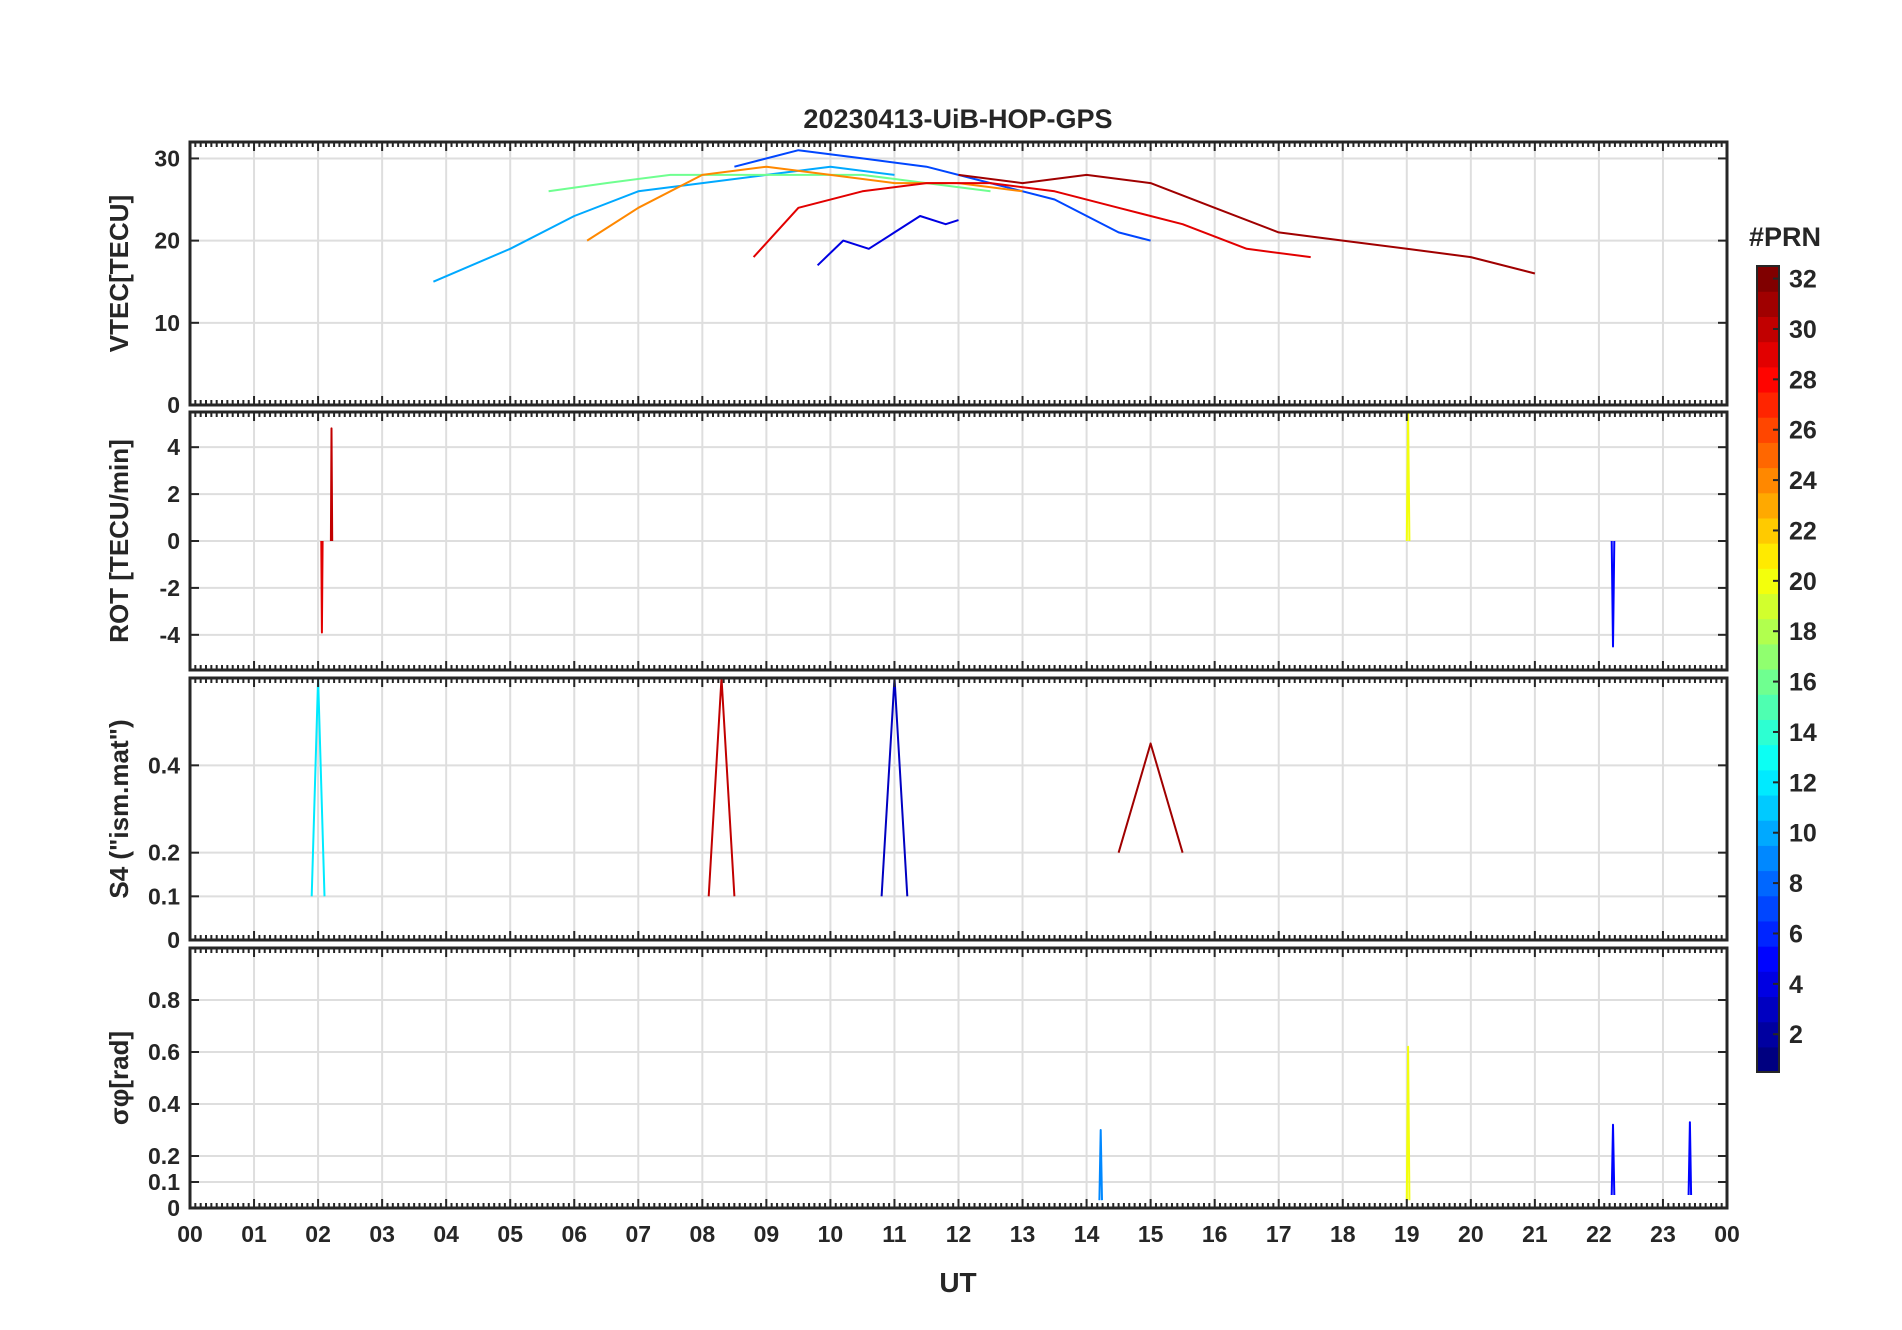 This screenshot has height=1330, width=1902. What do you see at coordinates (767, 1234) in the screenshot?
I see `x-tick-label: 09` at bounding box center [767, 1234].